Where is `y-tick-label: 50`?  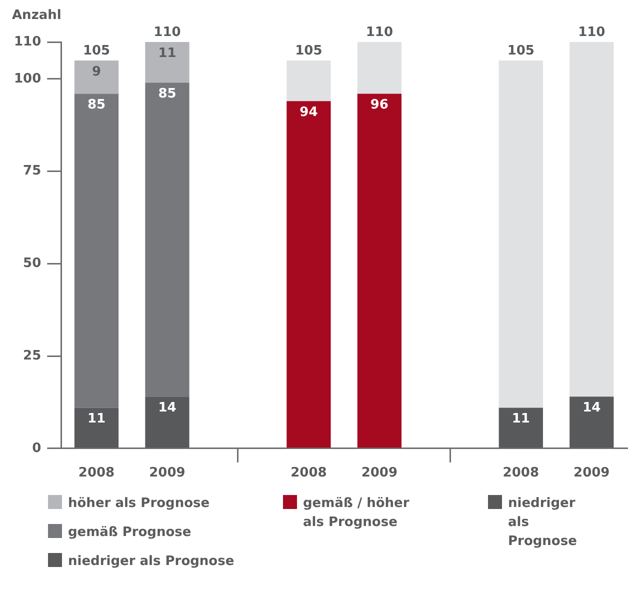
y-tick-label: 50 is located at coordinates (32, 264).